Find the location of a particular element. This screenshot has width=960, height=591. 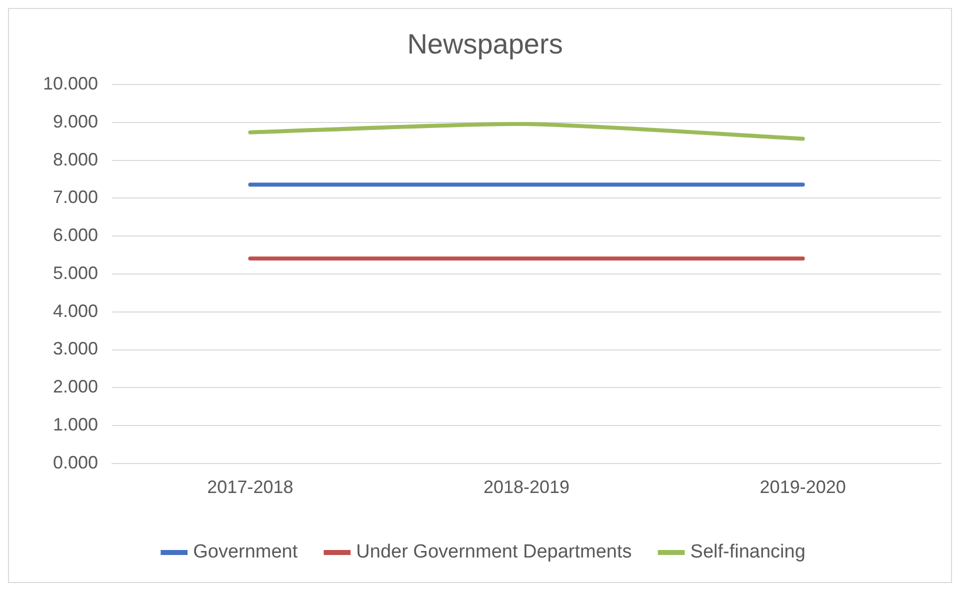

x-tick-label: 2017-2018 is located at coordinates (250, 487).